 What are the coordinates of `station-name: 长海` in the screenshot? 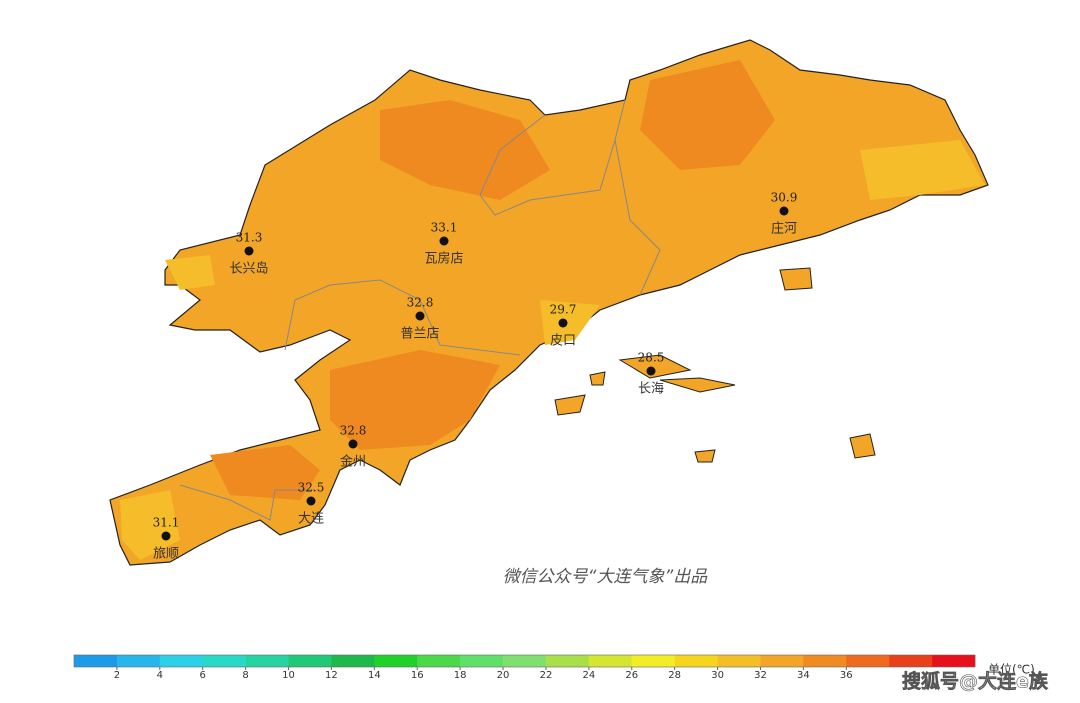 It's located at (651, 389).